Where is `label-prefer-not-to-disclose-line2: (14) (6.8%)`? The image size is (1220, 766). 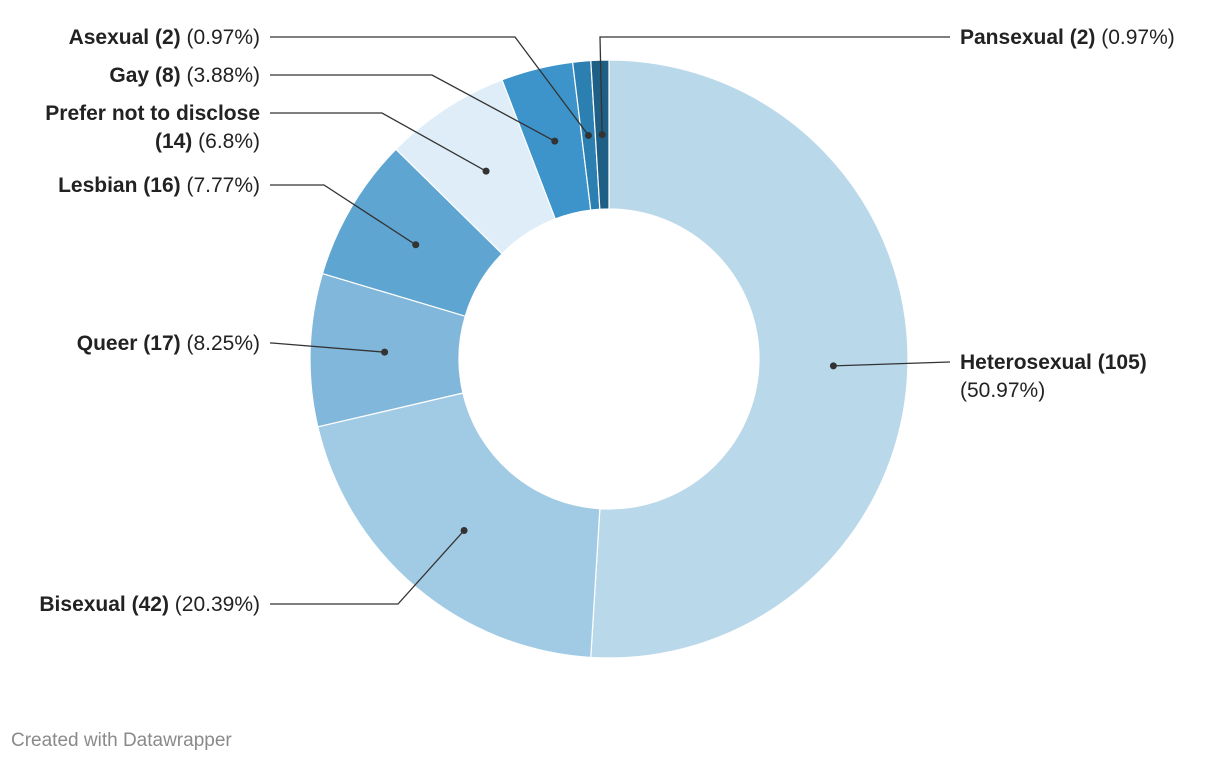 label-prefer-not-to-disclose-line2: (14) (6.8%) is located at coordinates (207, 141).